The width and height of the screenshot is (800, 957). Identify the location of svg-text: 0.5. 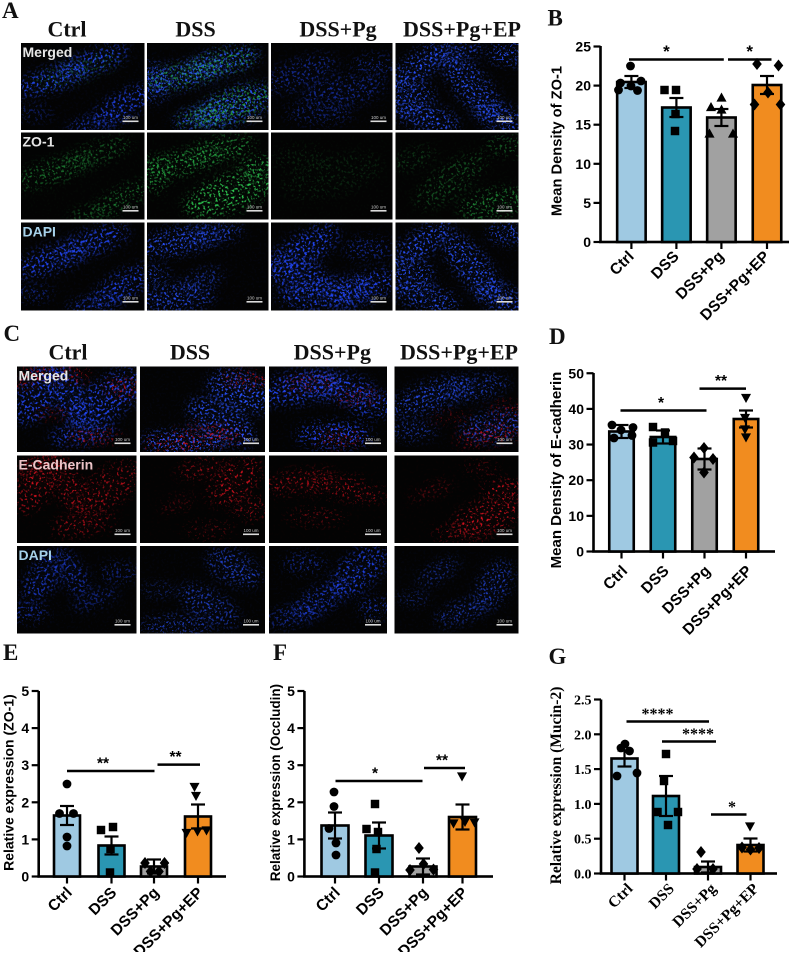
(583, 840).